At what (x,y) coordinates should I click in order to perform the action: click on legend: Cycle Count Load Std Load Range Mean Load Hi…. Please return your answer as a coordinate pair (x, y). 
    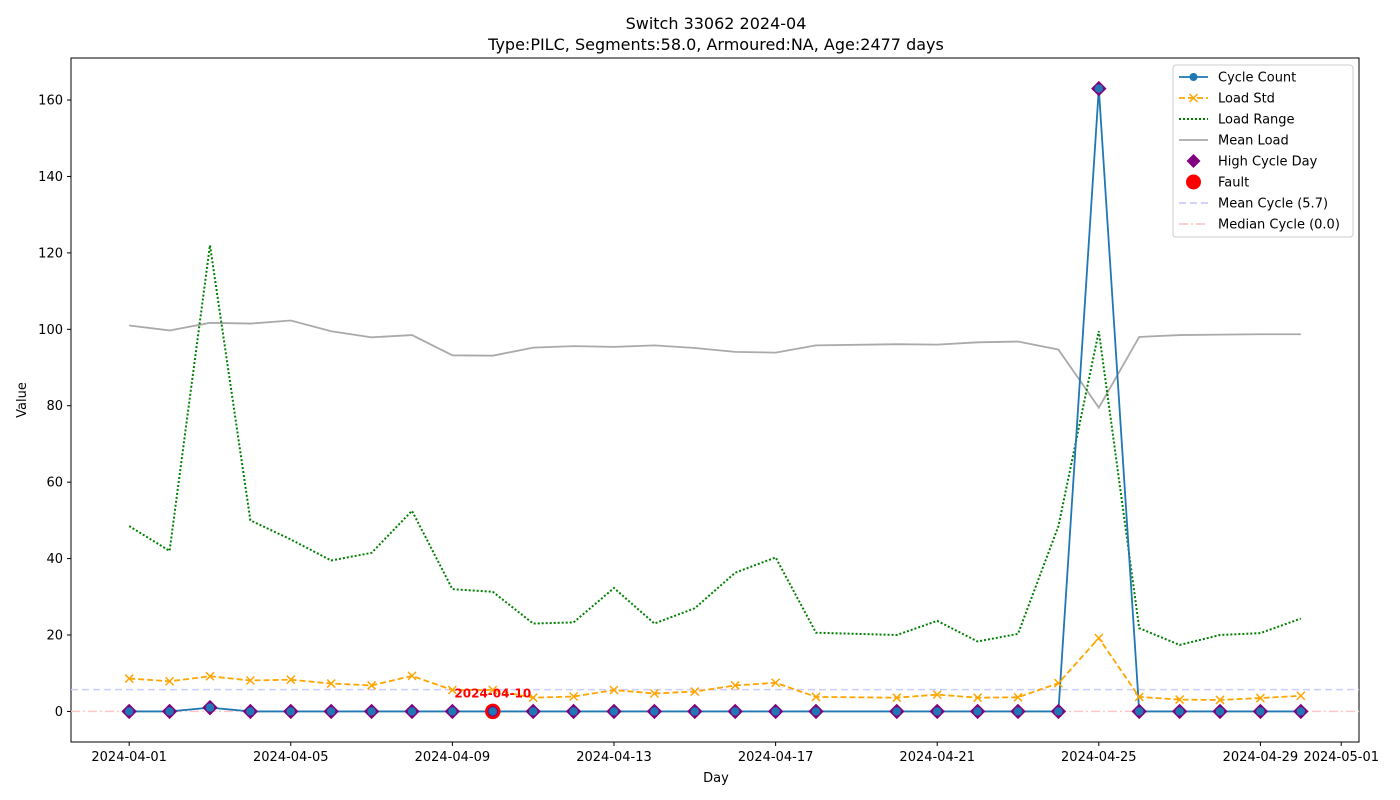
    Looking at the image, I should click on (1263, 151).